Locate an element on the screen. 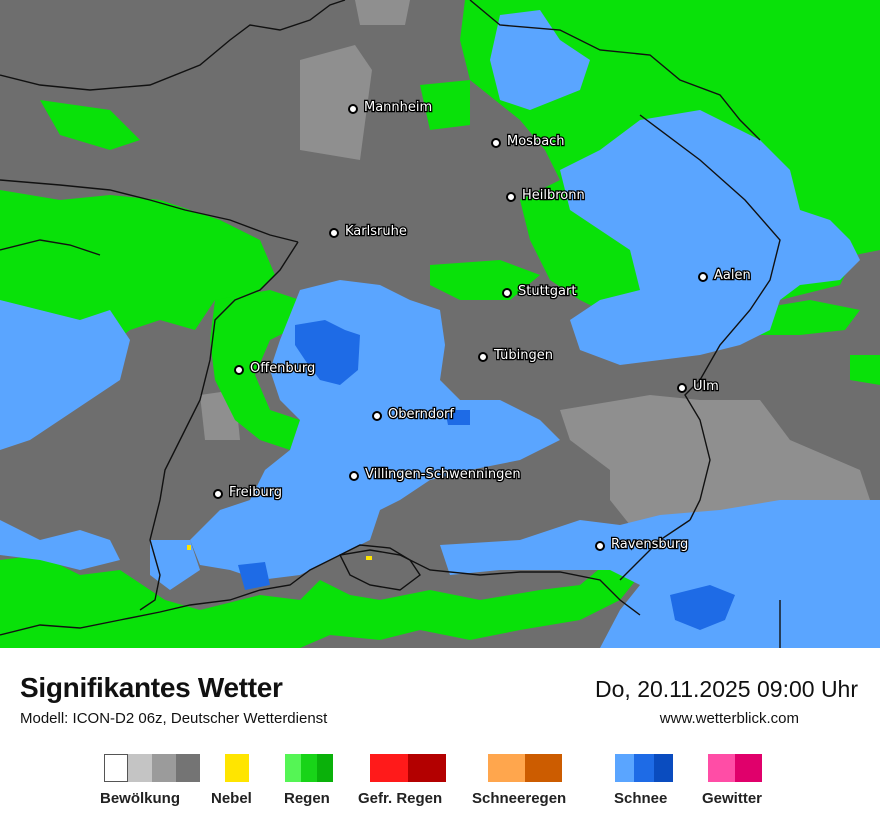 This screenshot has width=880, height=830. city-ulm: Ulm is located at coordinates (698, 386).